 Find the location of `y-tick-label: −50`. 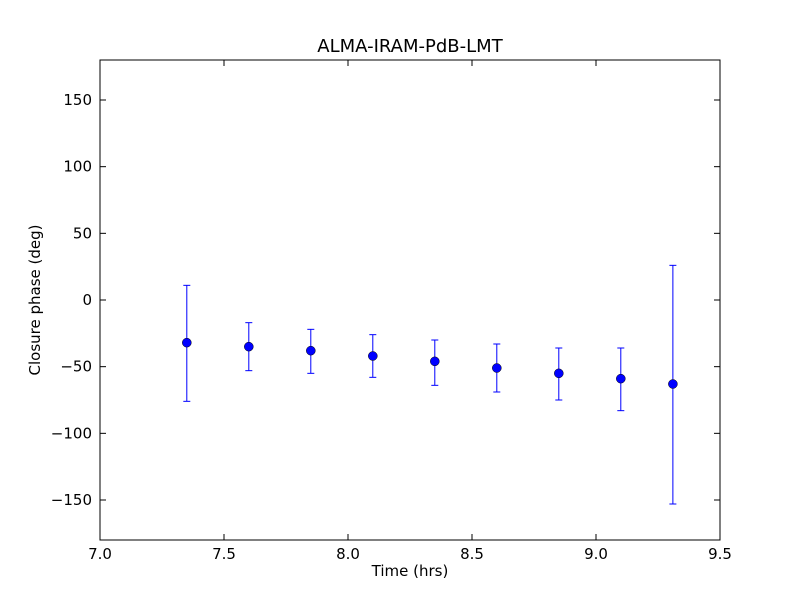

y-tick-label: −50 is located at coordinates (76, 367).